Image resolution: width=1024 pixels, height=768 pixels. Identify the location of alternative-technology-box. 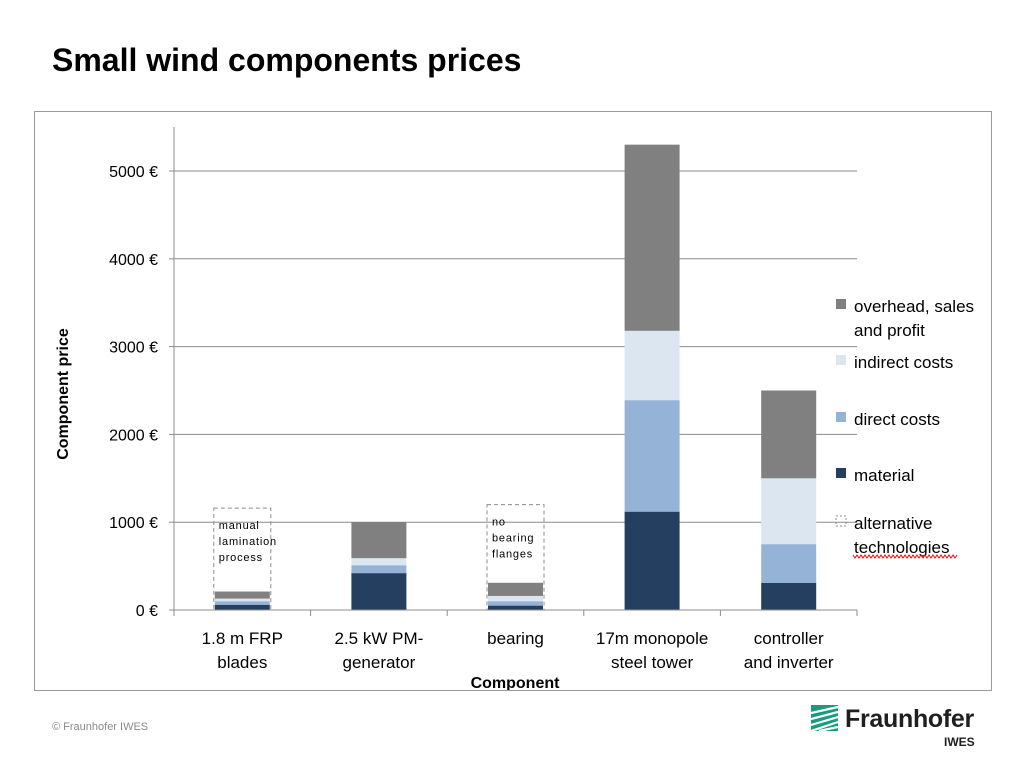
(242, 559).